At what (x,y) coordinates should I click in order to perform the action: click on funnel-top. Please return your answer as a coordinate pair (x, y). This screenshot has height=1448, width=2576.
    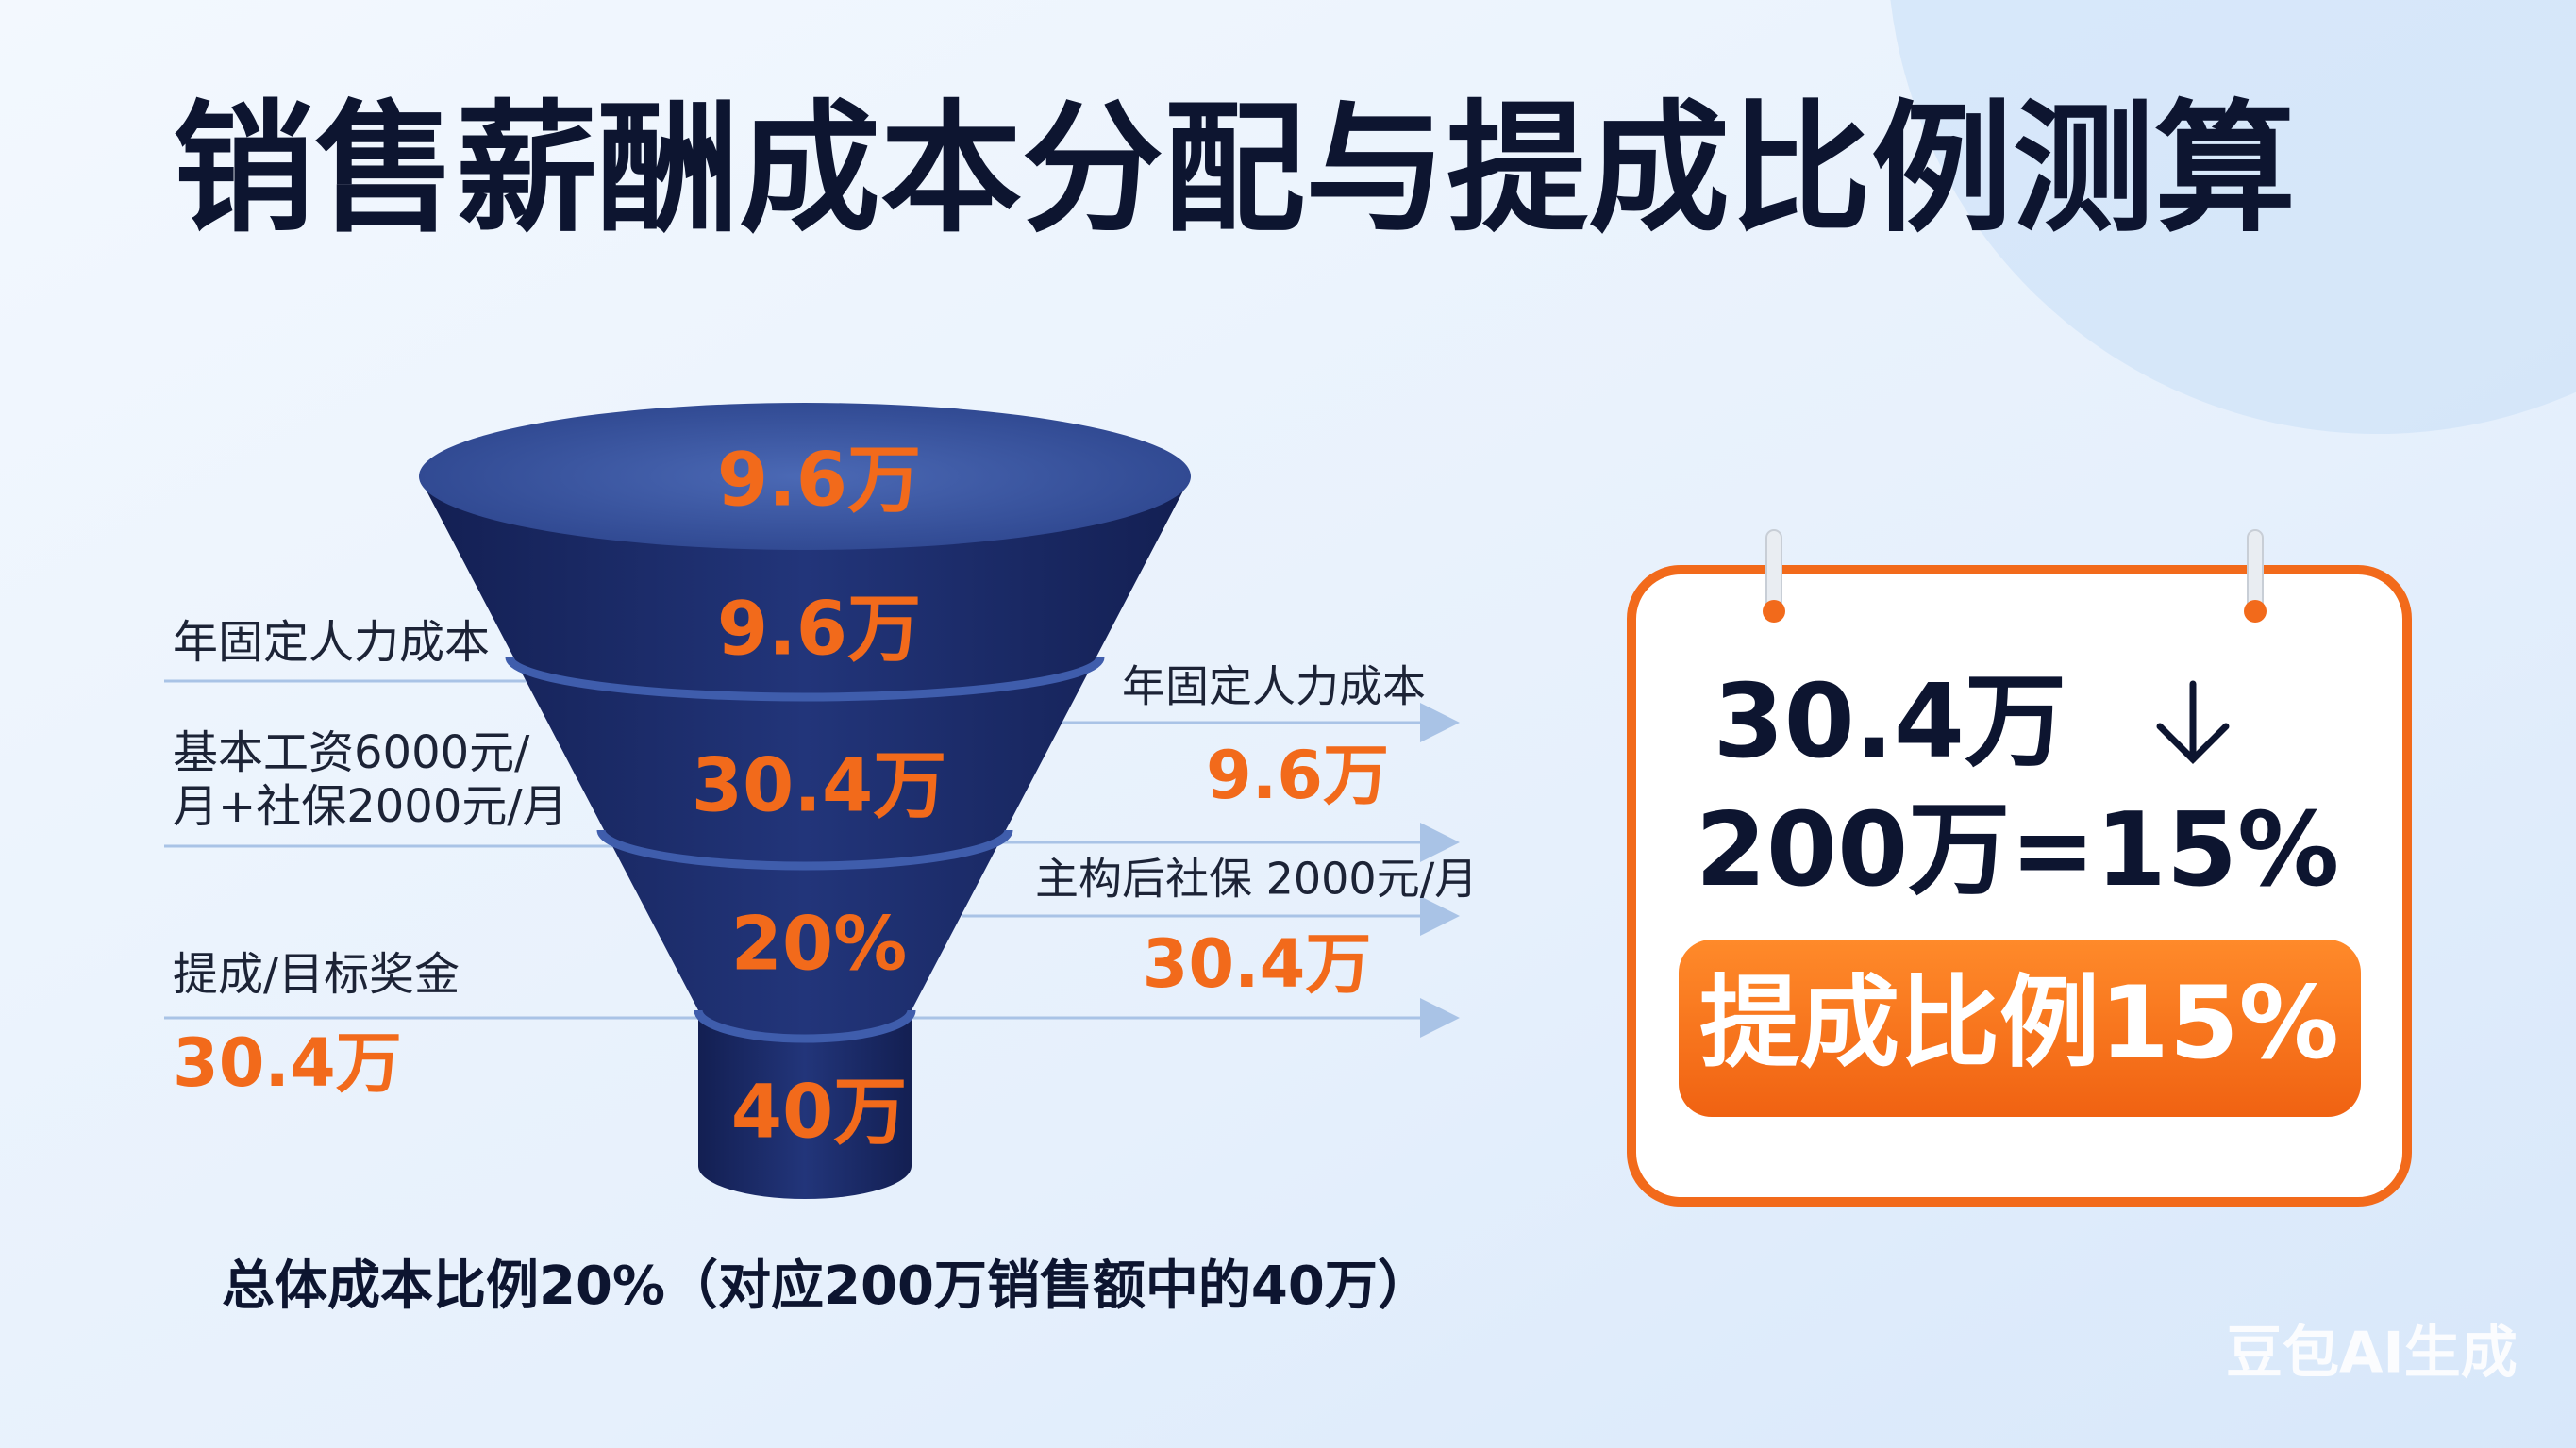
    Looking at the image, I should click on (805, 476).